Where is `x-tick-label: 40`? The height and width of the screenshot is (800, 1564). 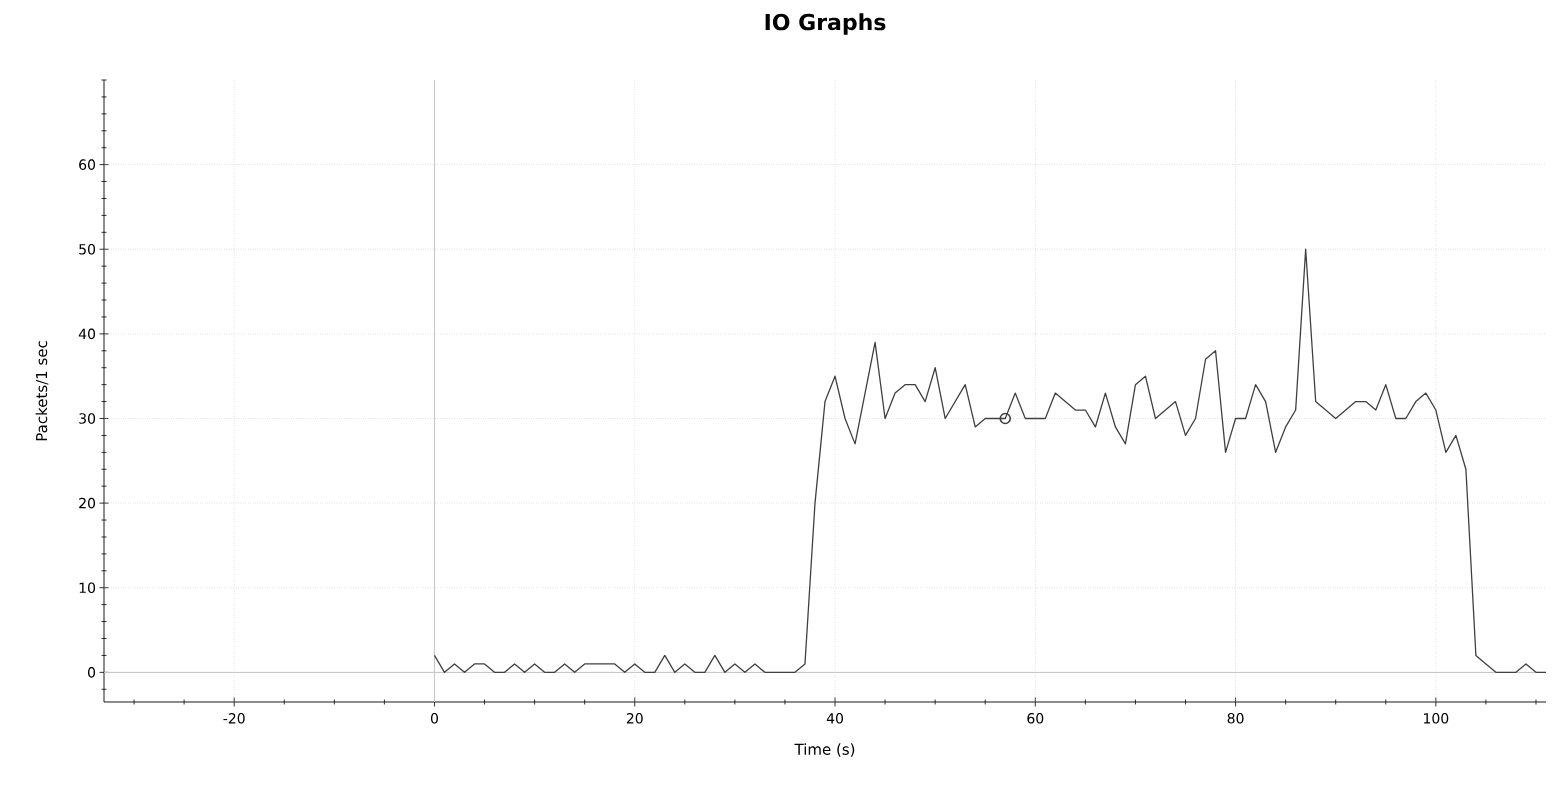
x-tick-label: 40 is located at coordinates (834, 718).